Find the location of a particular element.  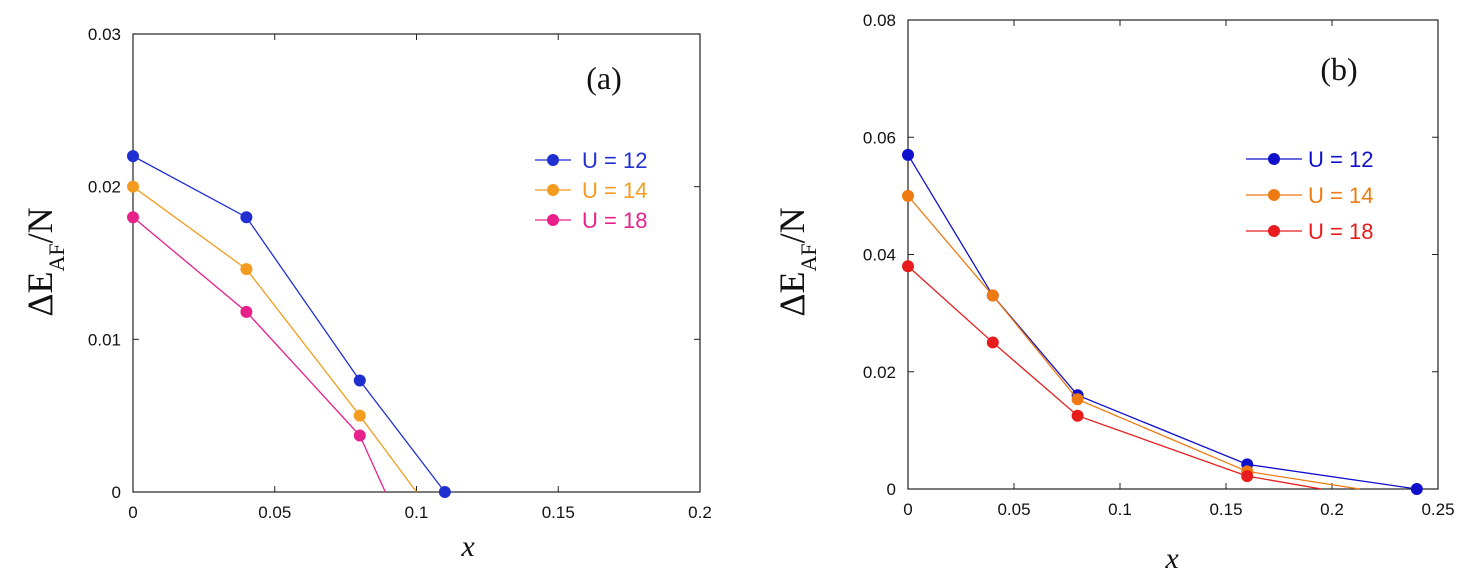

y-tick-label: 0.06 is located at coordinates (879, 137).